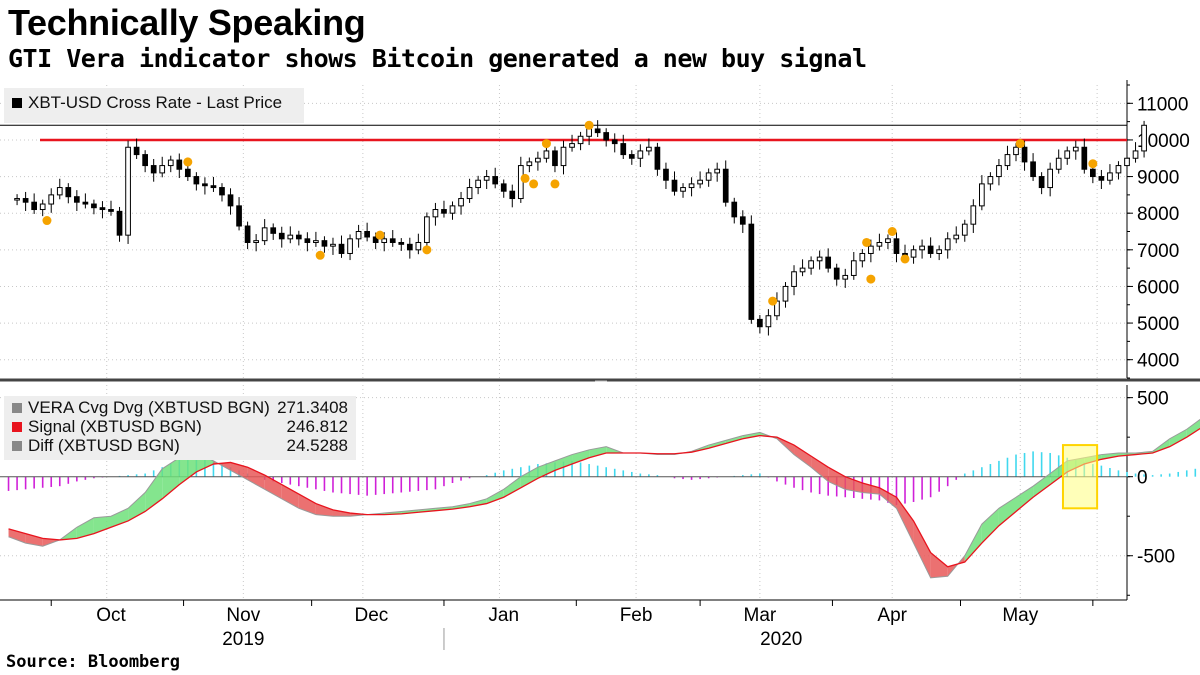  What do you see at coordinates (154, 105) in the screenshot?
I see `price-legend: XBT-USD Cross Rate - Last Price` at bounding box center [154, 105].